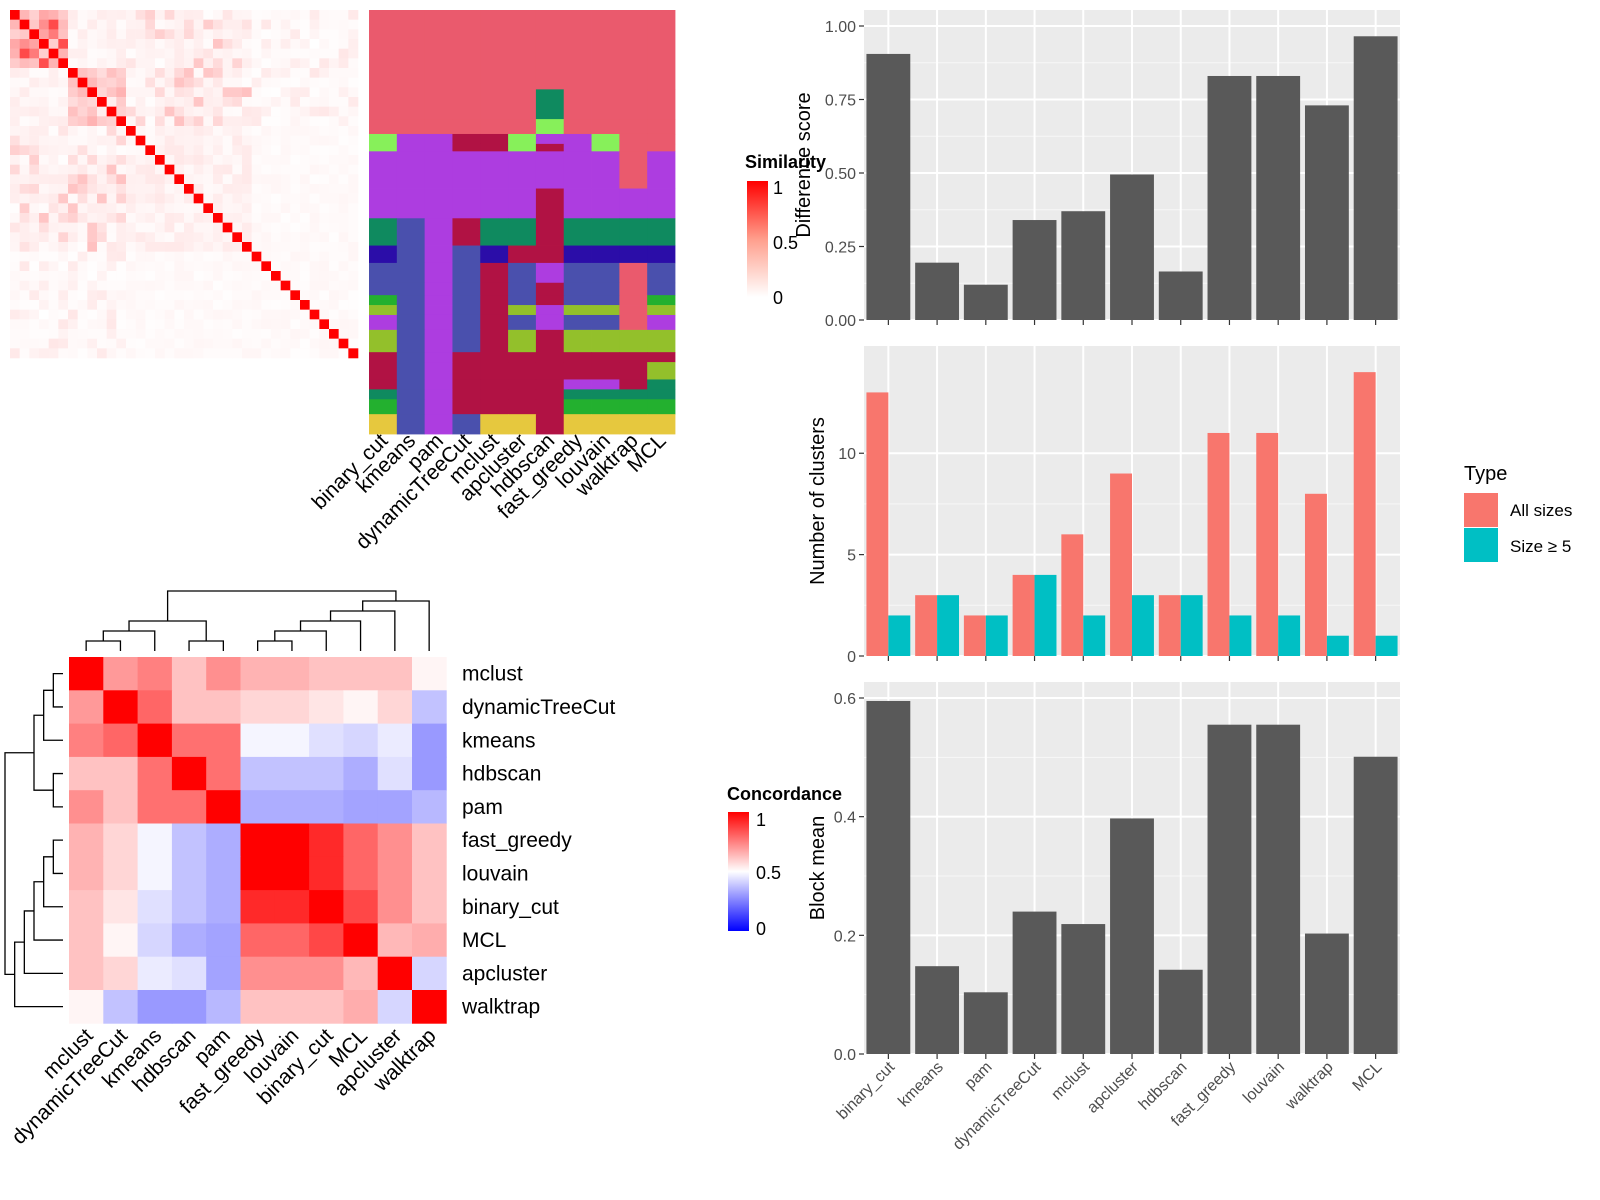  What do you see at coordinates (495, 873) in the screenshot?
I see `concordance-row-label: louvain` at bounding box center [495, 873].